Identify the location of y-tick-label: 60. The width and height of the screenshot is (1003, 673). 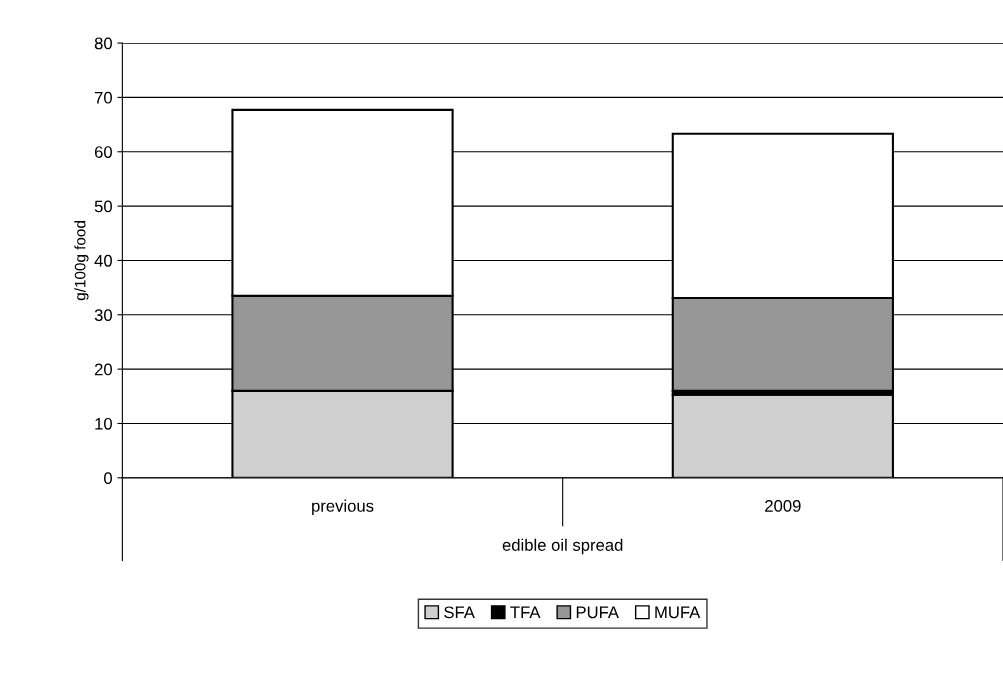
(103, 152).